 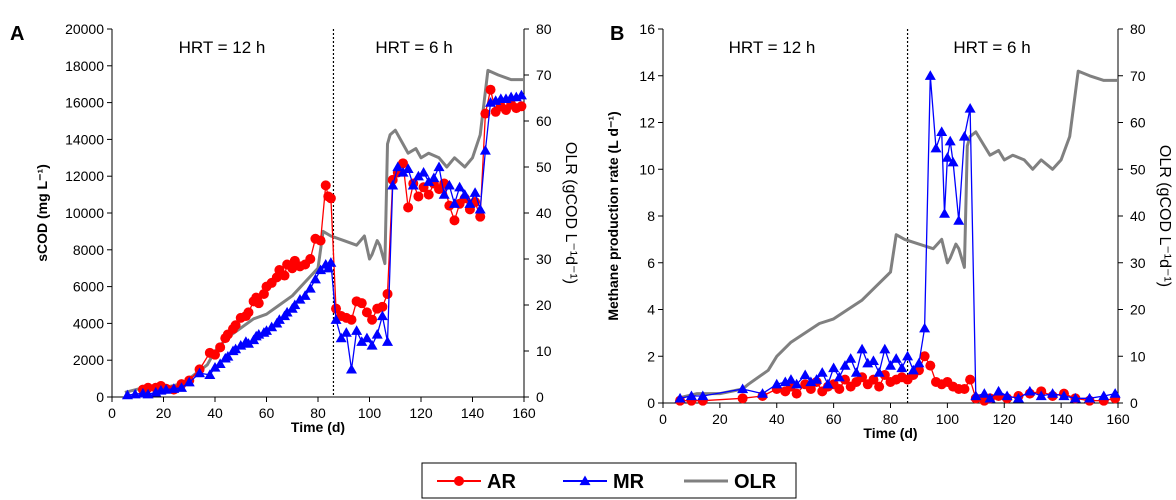 What do you see at coordinates (88, 323) in the screenshot?
I see `y-tick-label: 4000` at bounding box center [88, 323].